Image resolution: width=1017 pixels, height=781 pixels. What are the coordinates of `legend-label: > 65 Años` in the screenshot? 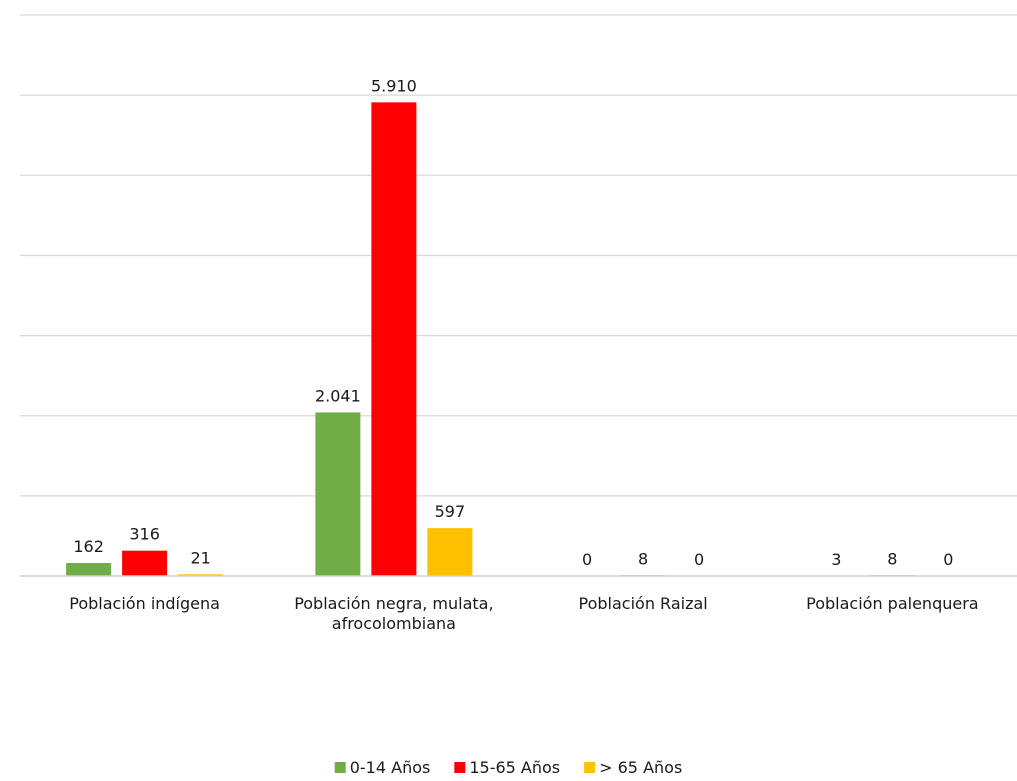 It's located at (640, 767).